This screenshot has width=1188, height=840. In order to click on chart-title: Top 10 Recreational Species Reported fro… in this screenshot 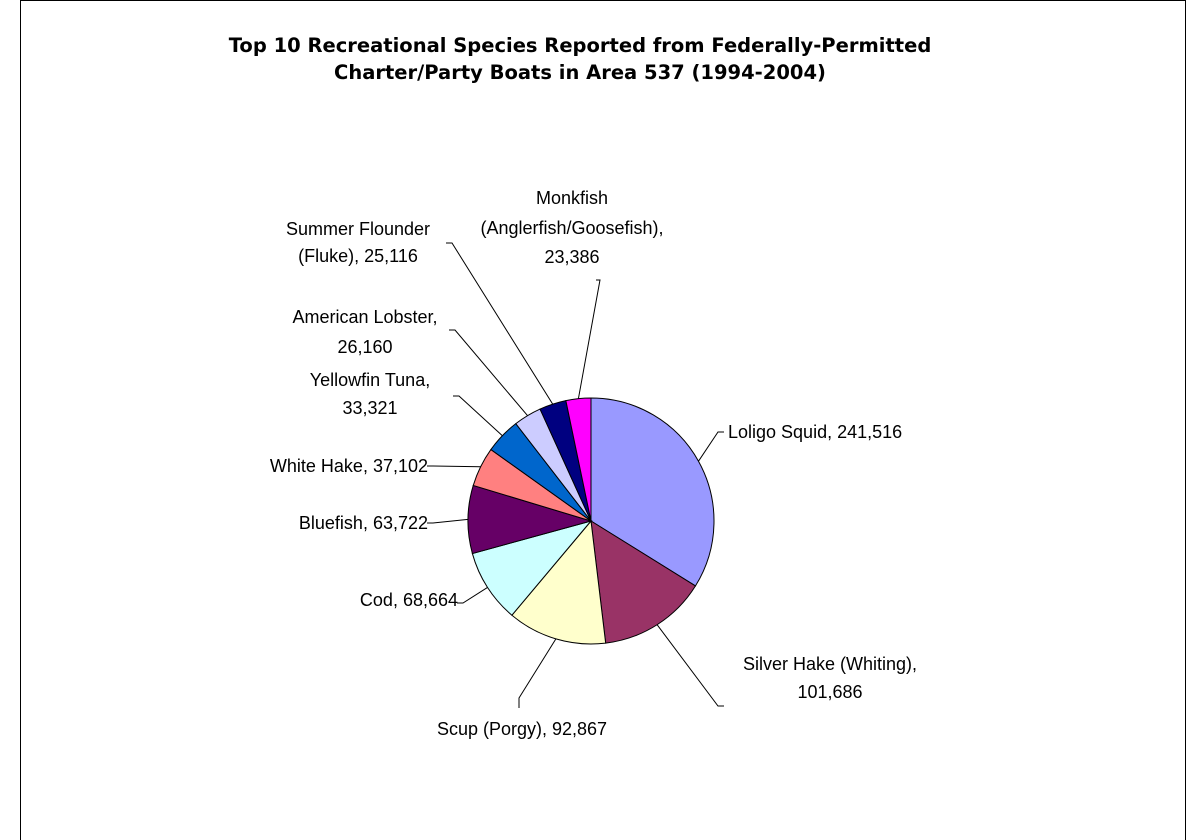, I will do `click(580, 59)`.